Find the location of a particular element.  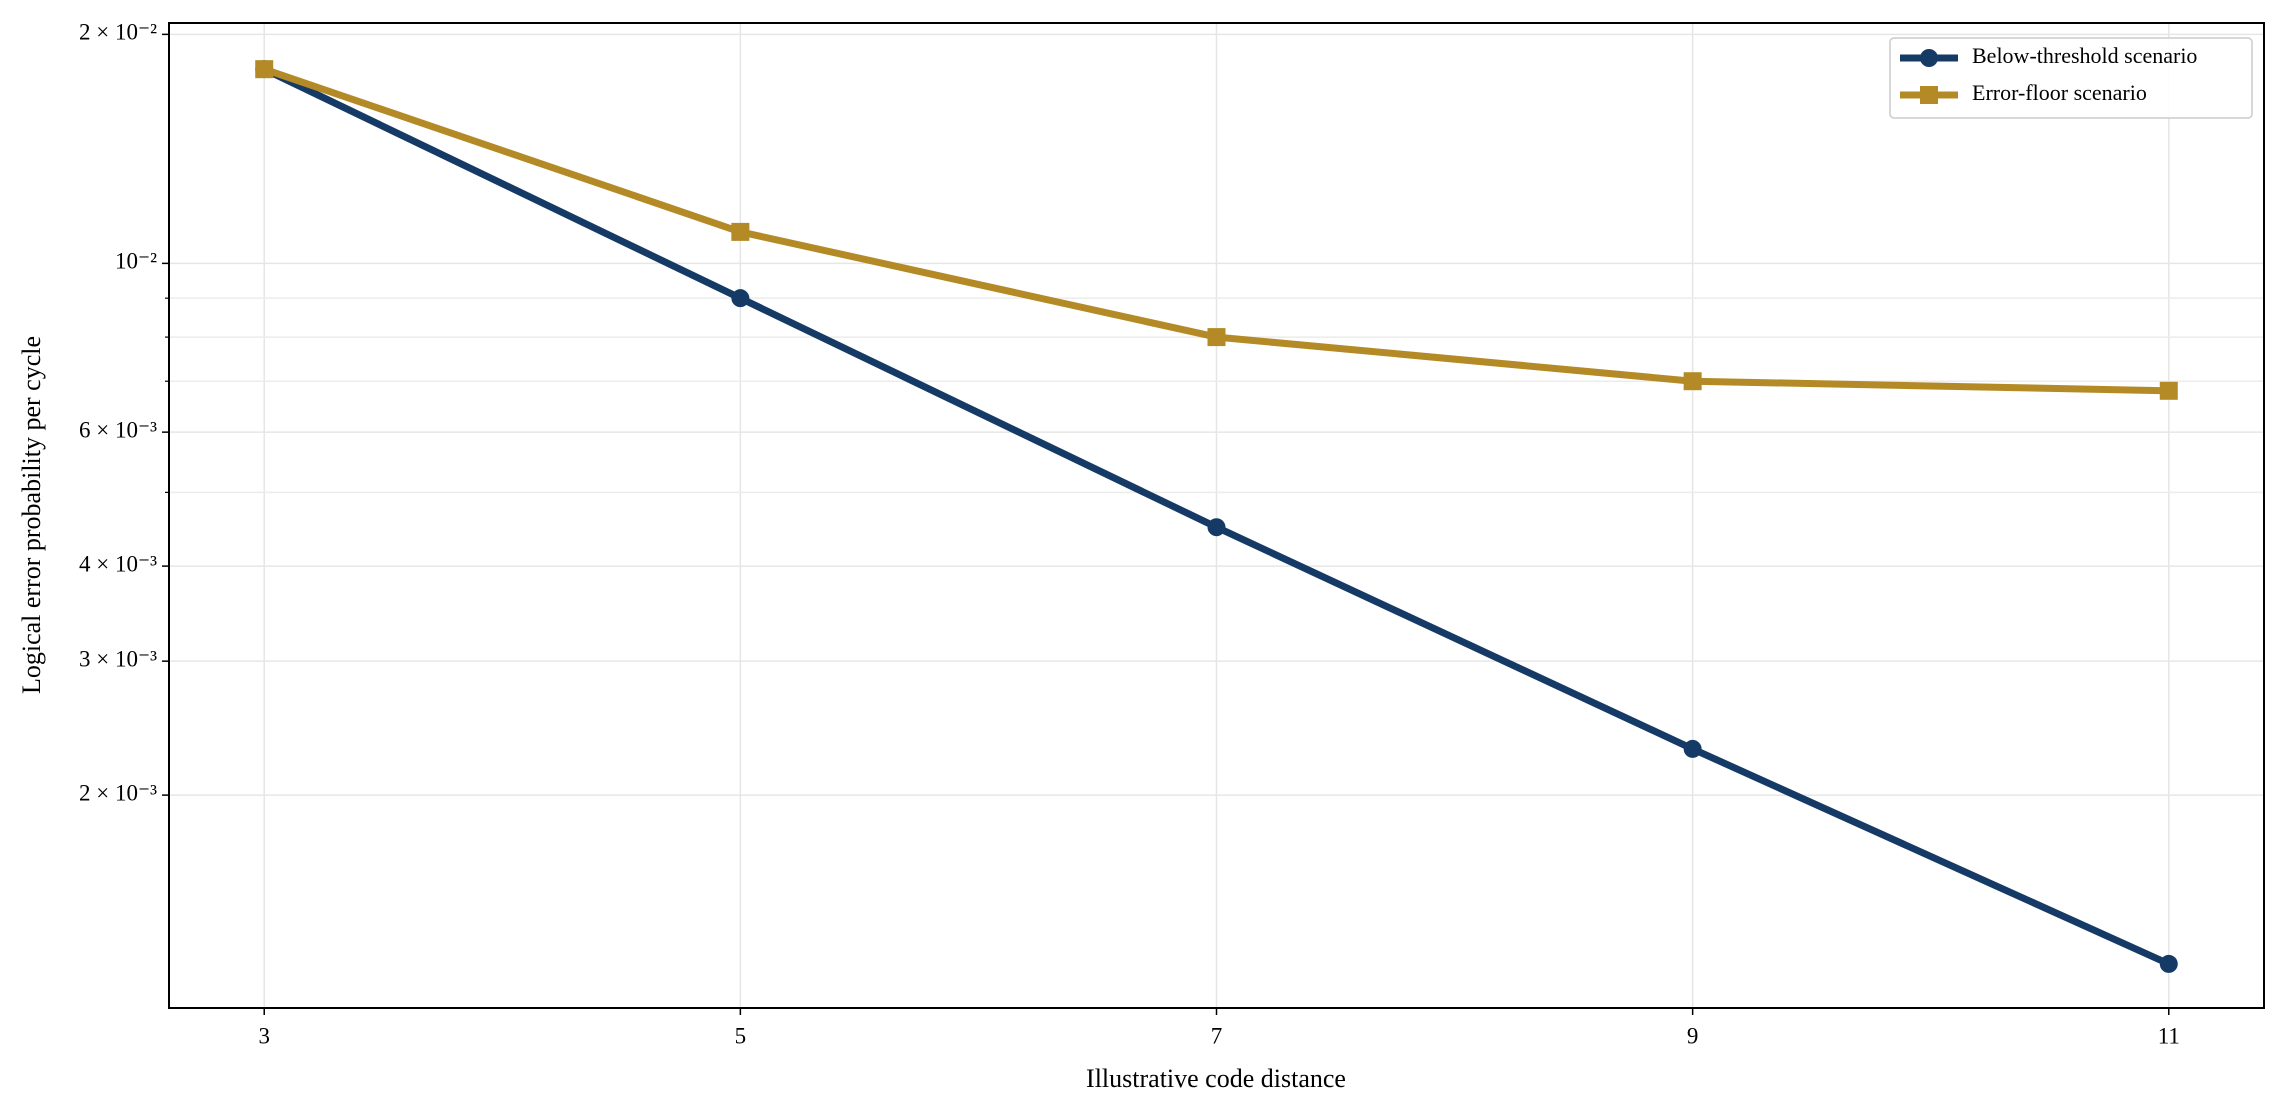

y-tick-label: 10⁻² is located at coordinates (136, 261).